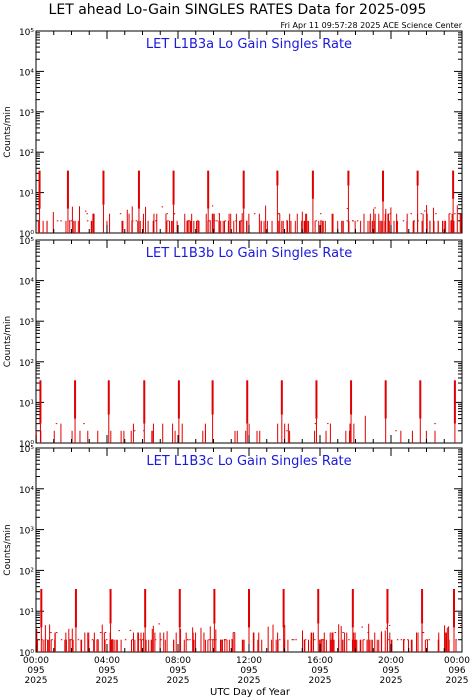 The width and height of the screenshot is (475, 700). Describe the element at coordinates (8, 549) in the screenshot. I see `y-axis-label: Counts/min` at that location.